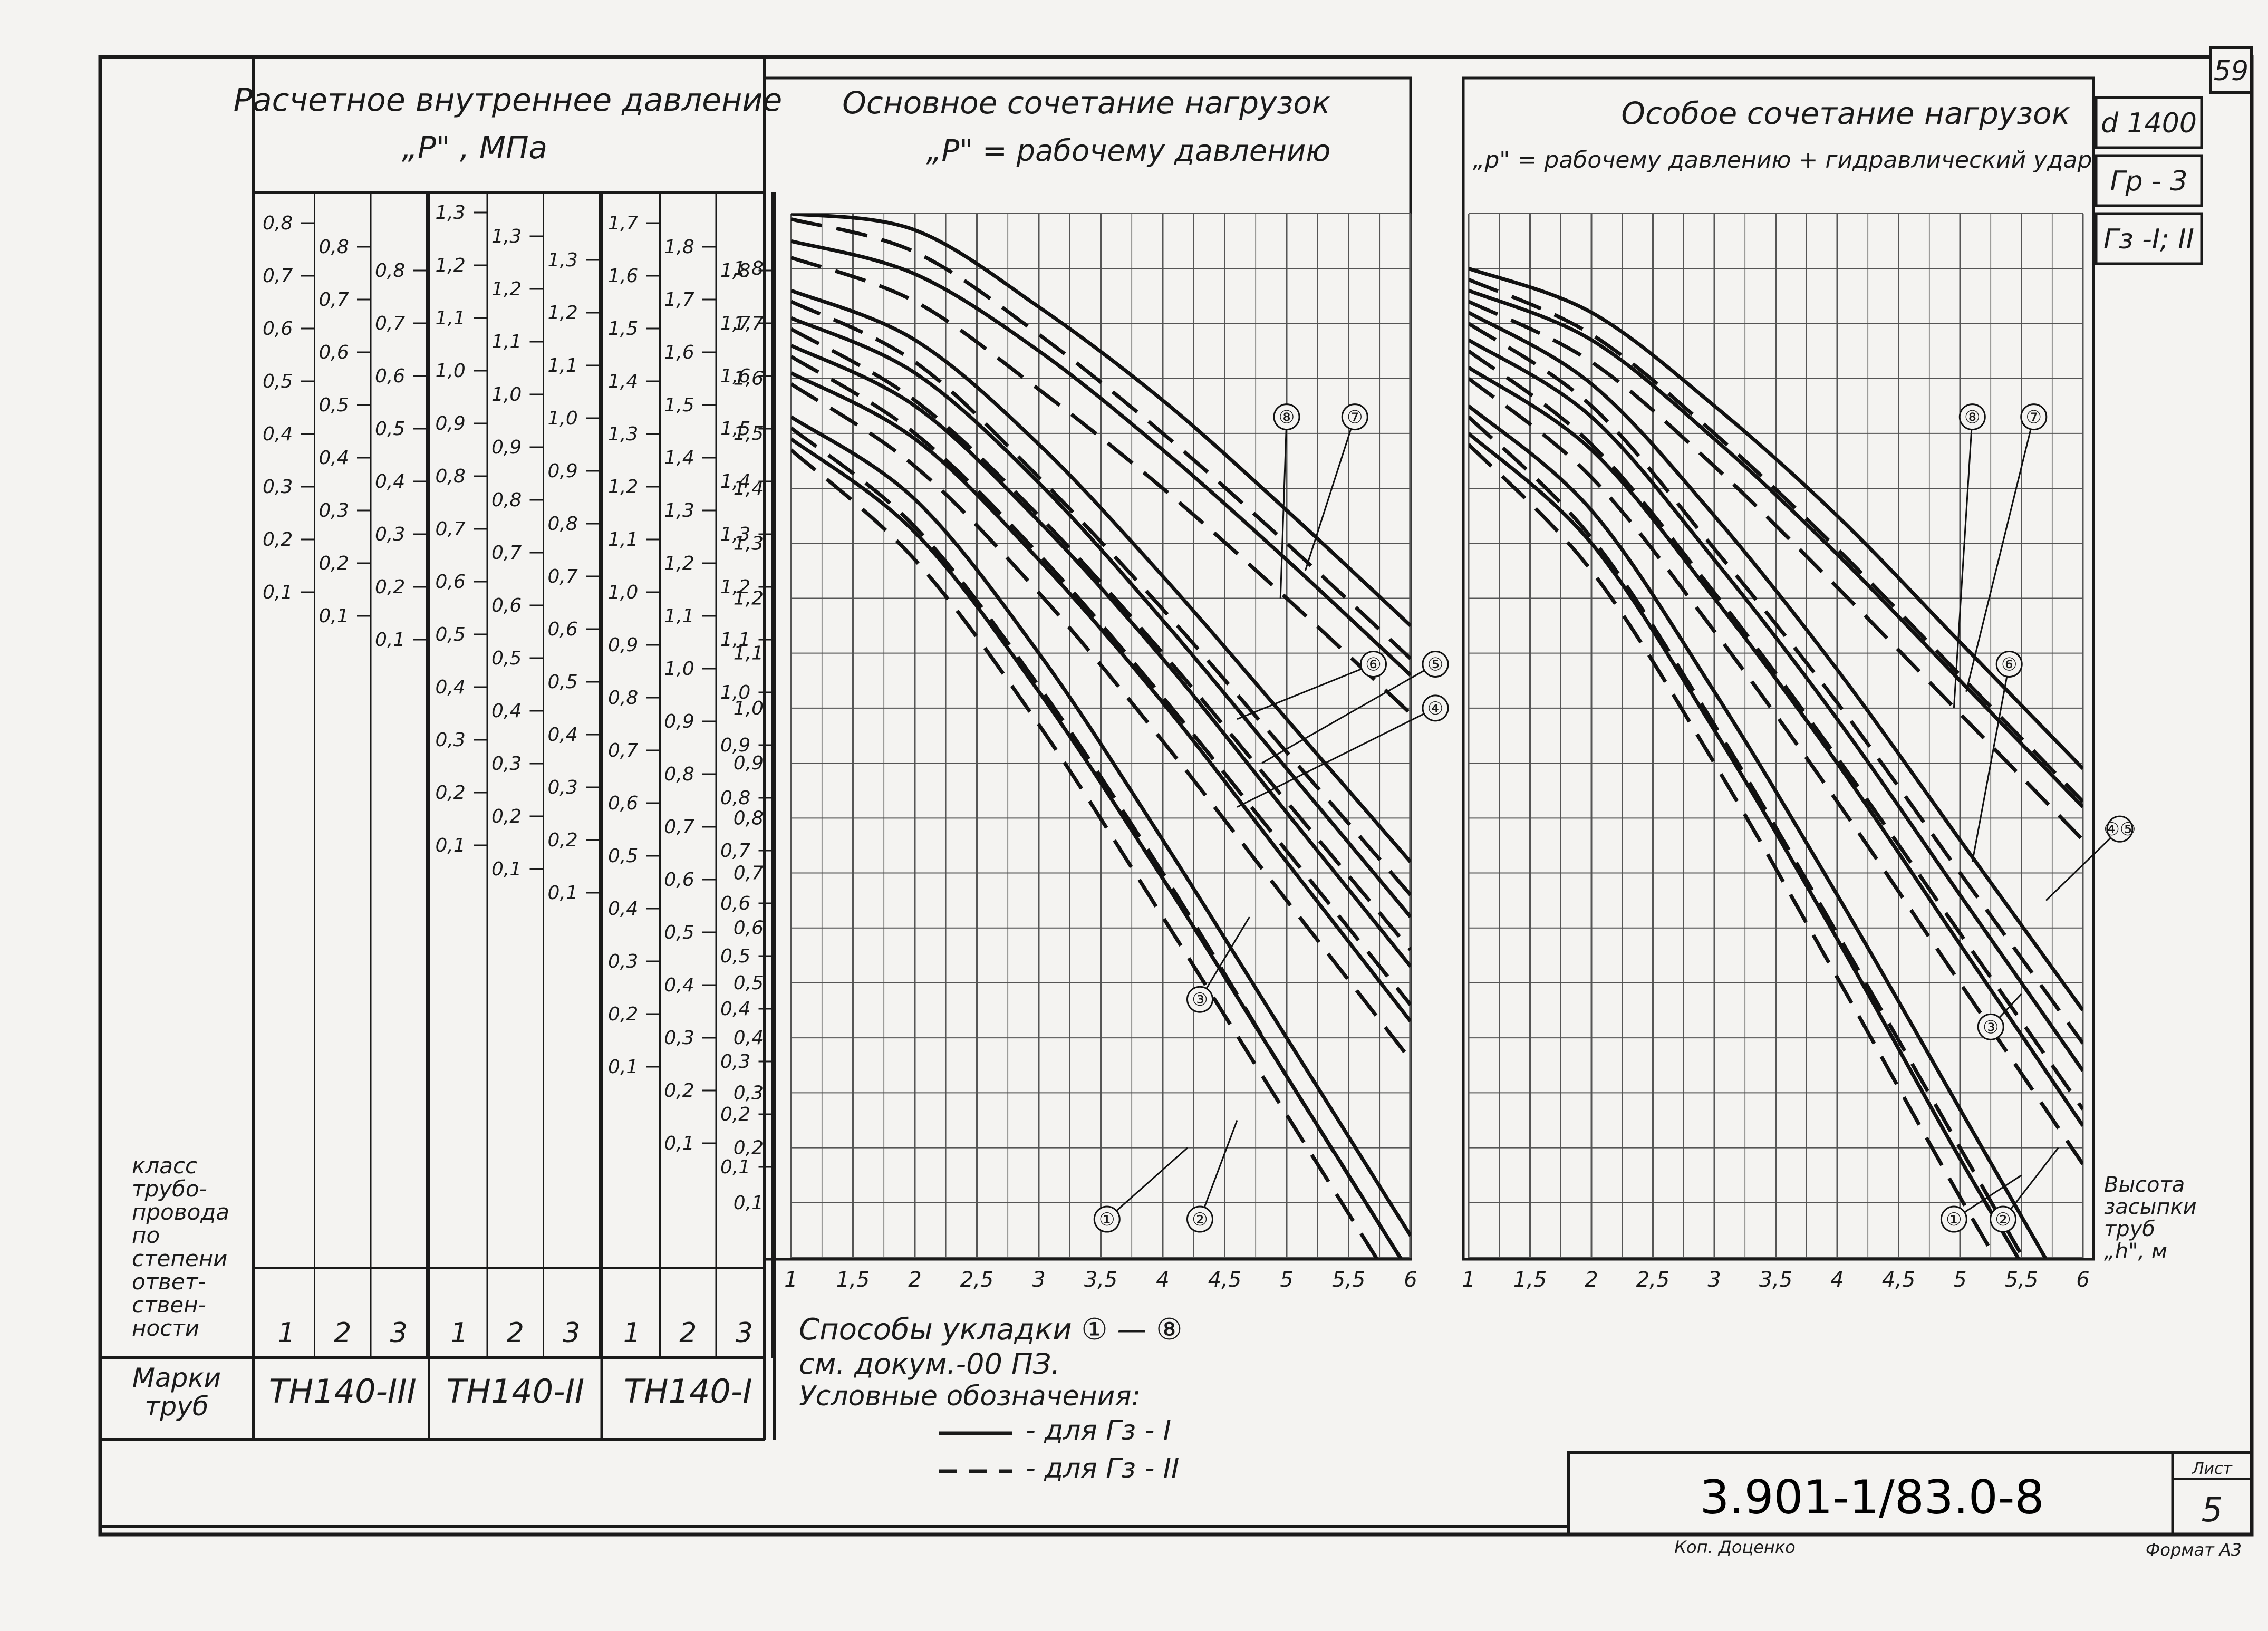 The height and width of the screenshot is (1631, 2268). What do you see at coordinates (1038, 1280) in the screenshot?
I see `x-tick-label: 3` at bounding box center [1038, 1280].